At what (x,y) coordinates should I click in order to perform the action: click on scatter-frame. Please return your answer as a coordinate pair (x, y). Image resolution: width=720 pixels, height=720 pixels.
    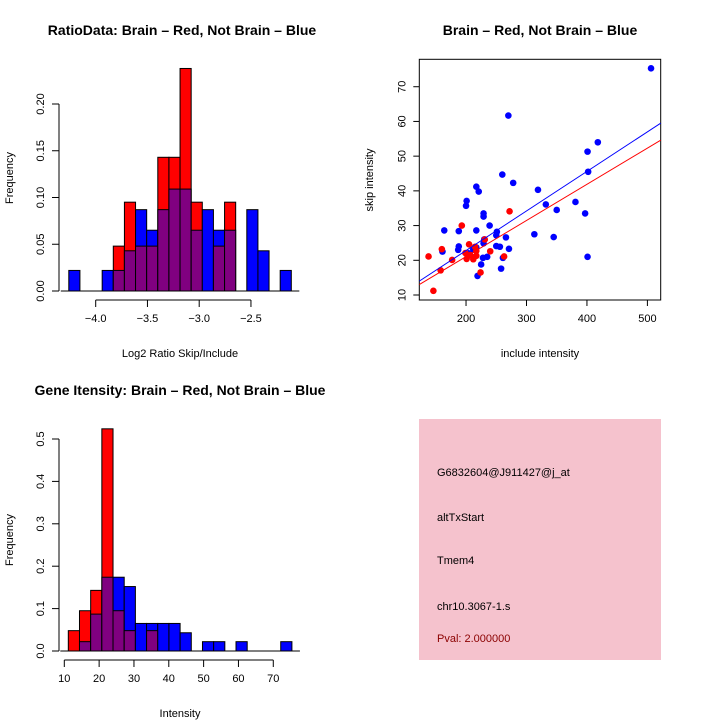
    Looking at the image, I should click on (540, 179).